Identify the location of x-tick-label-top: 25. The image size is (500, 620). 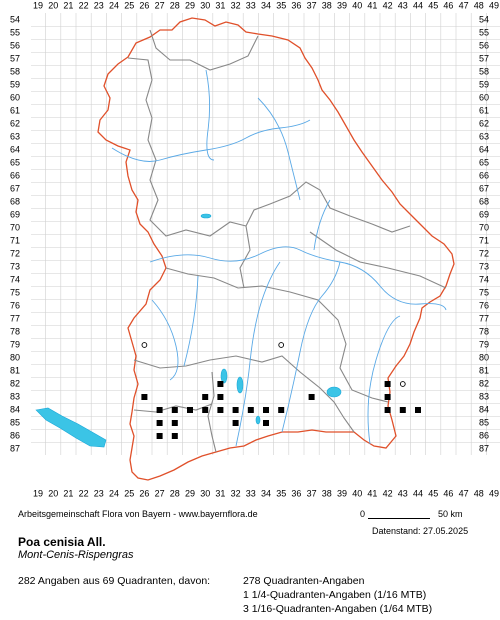
(129, 5).